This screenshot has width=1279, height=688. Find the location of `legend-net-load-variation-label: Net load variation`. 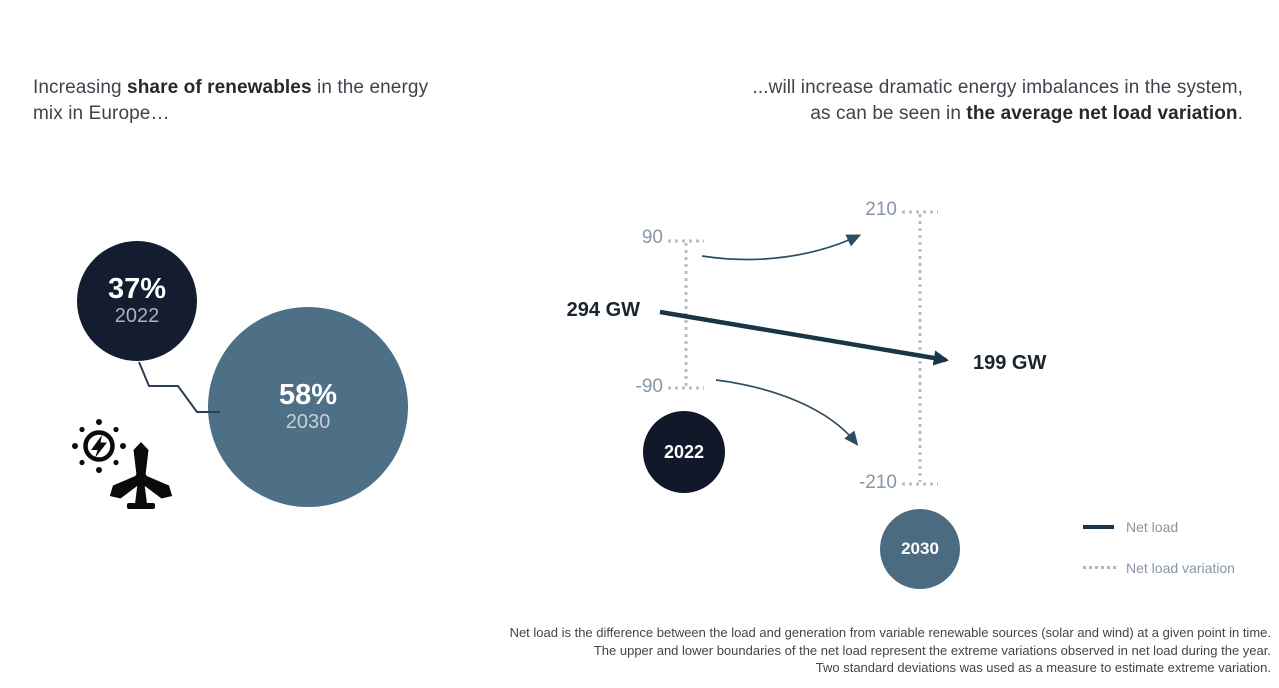

legend-net-load-variation-label: Net load variation is located at coordinates (1180, 568).